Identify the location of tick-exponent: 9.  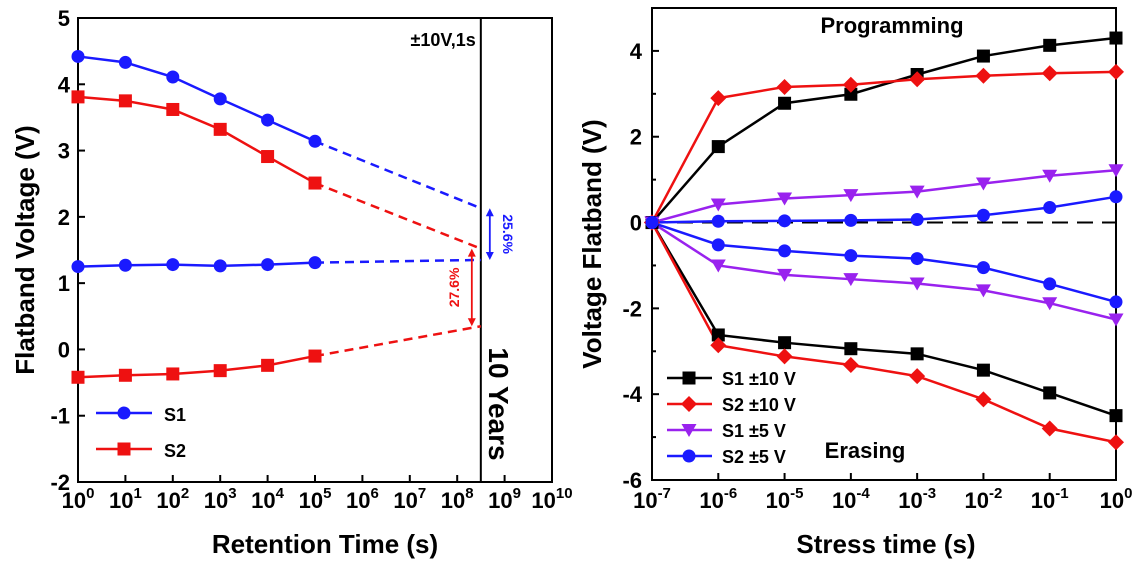
(517, 493).